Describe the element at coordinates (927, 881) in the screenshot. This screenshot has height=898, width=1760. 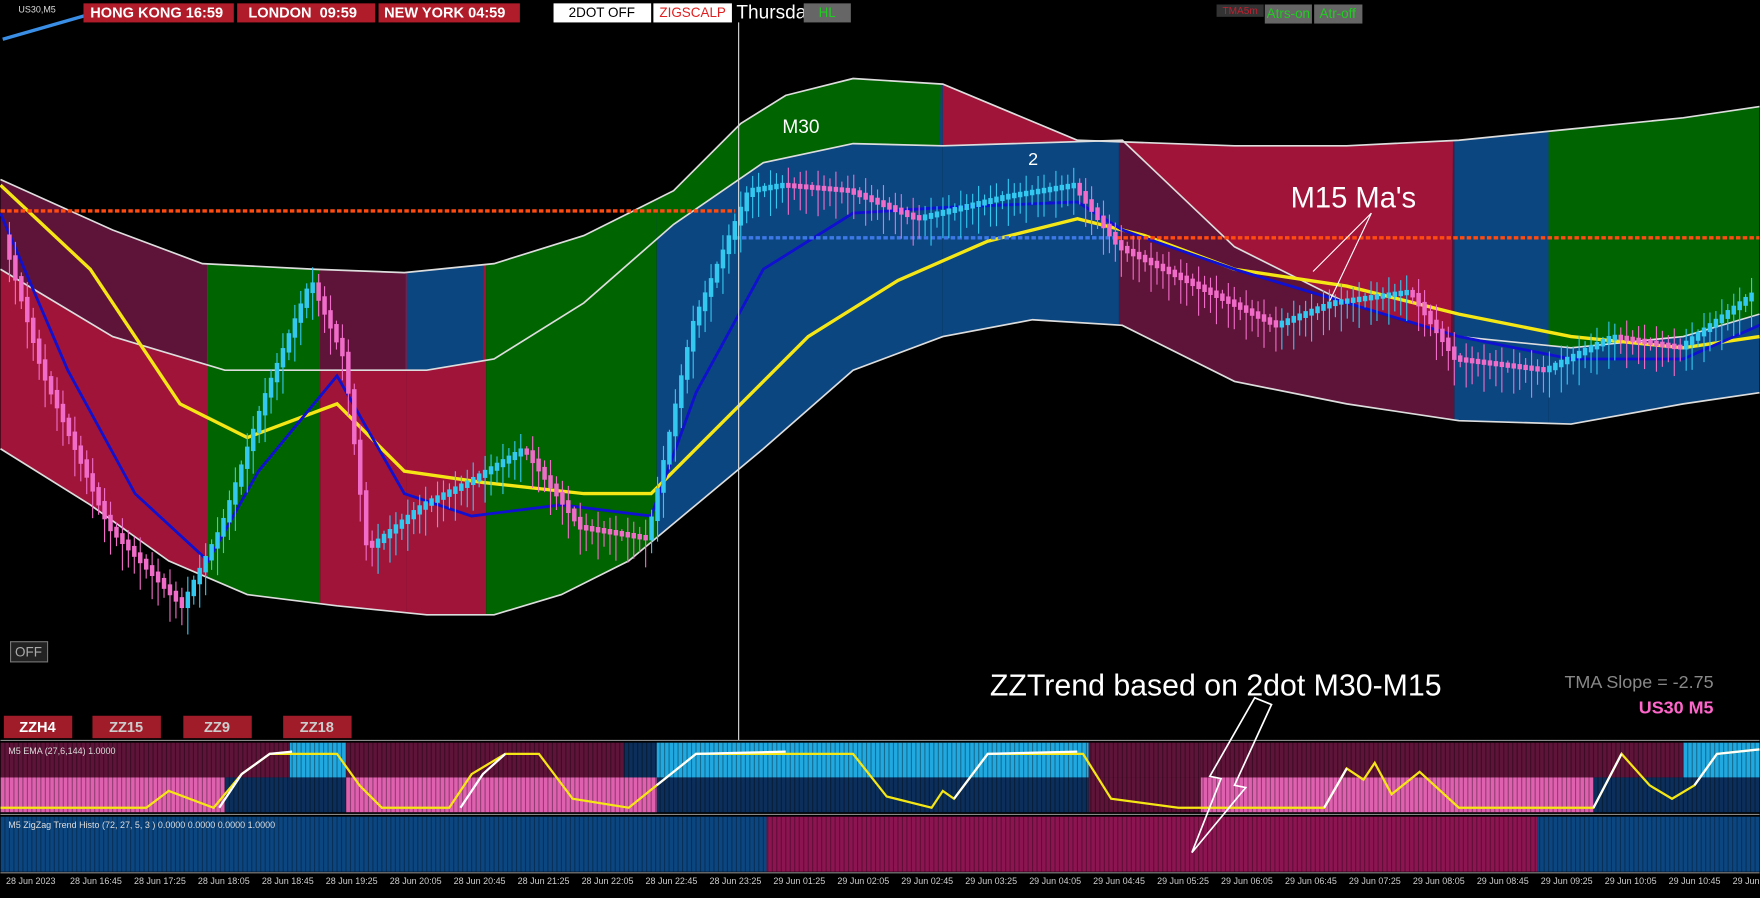
I see `time-label: 29 Jun 02:45` at that location.